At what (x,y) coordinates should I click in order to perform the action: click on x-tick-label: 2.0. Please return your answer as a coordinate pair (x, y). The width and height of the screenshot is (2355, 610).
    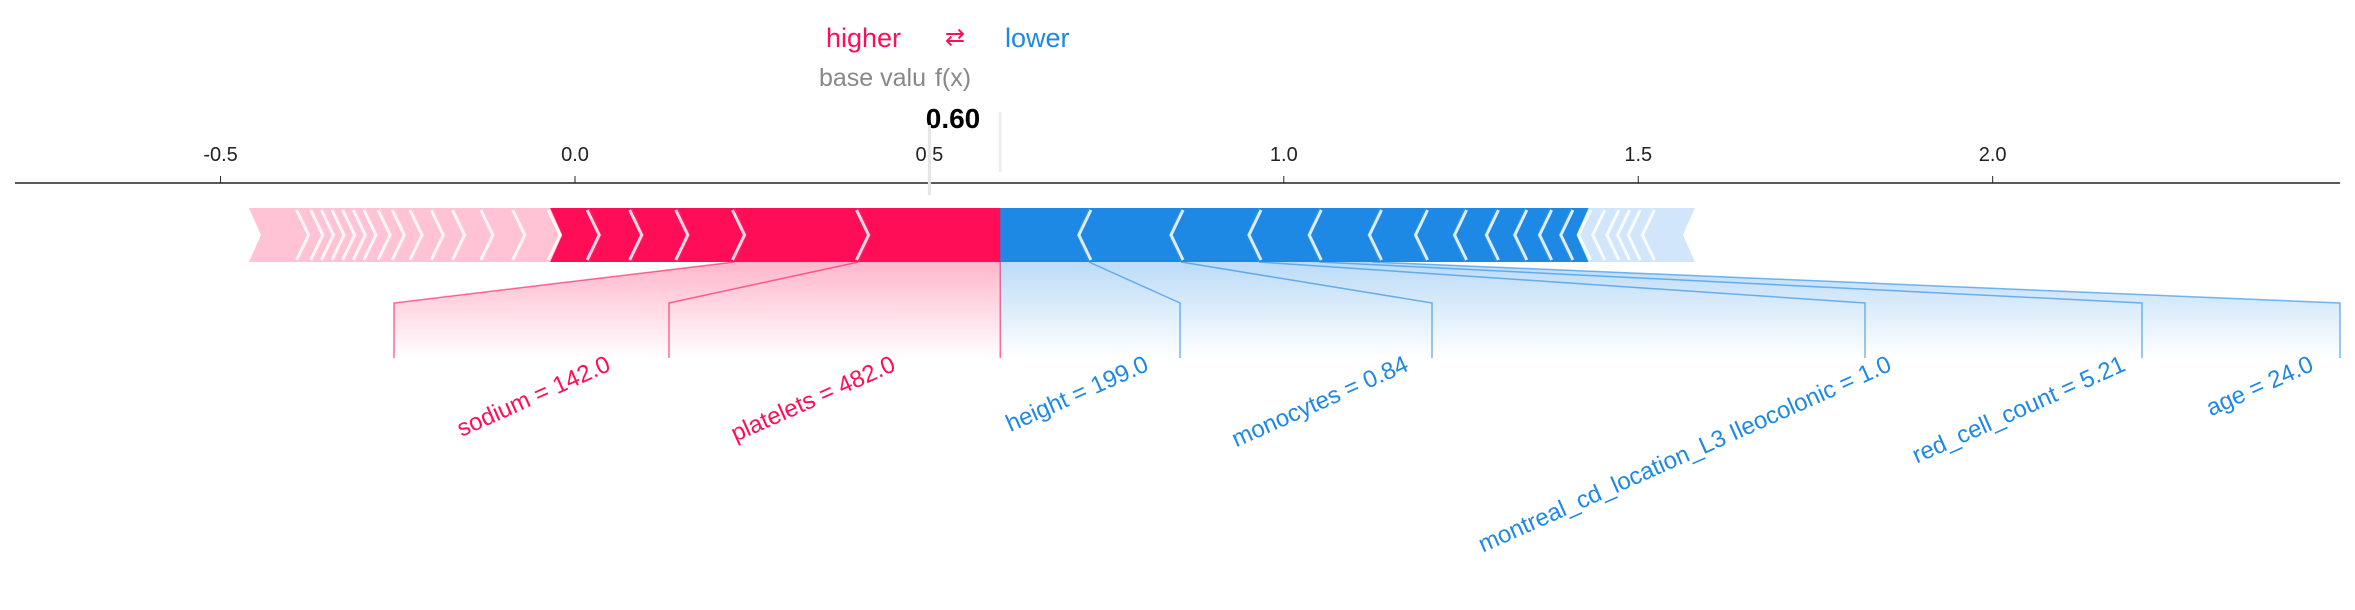
    Looking at the image, I should click on (1993, 155).